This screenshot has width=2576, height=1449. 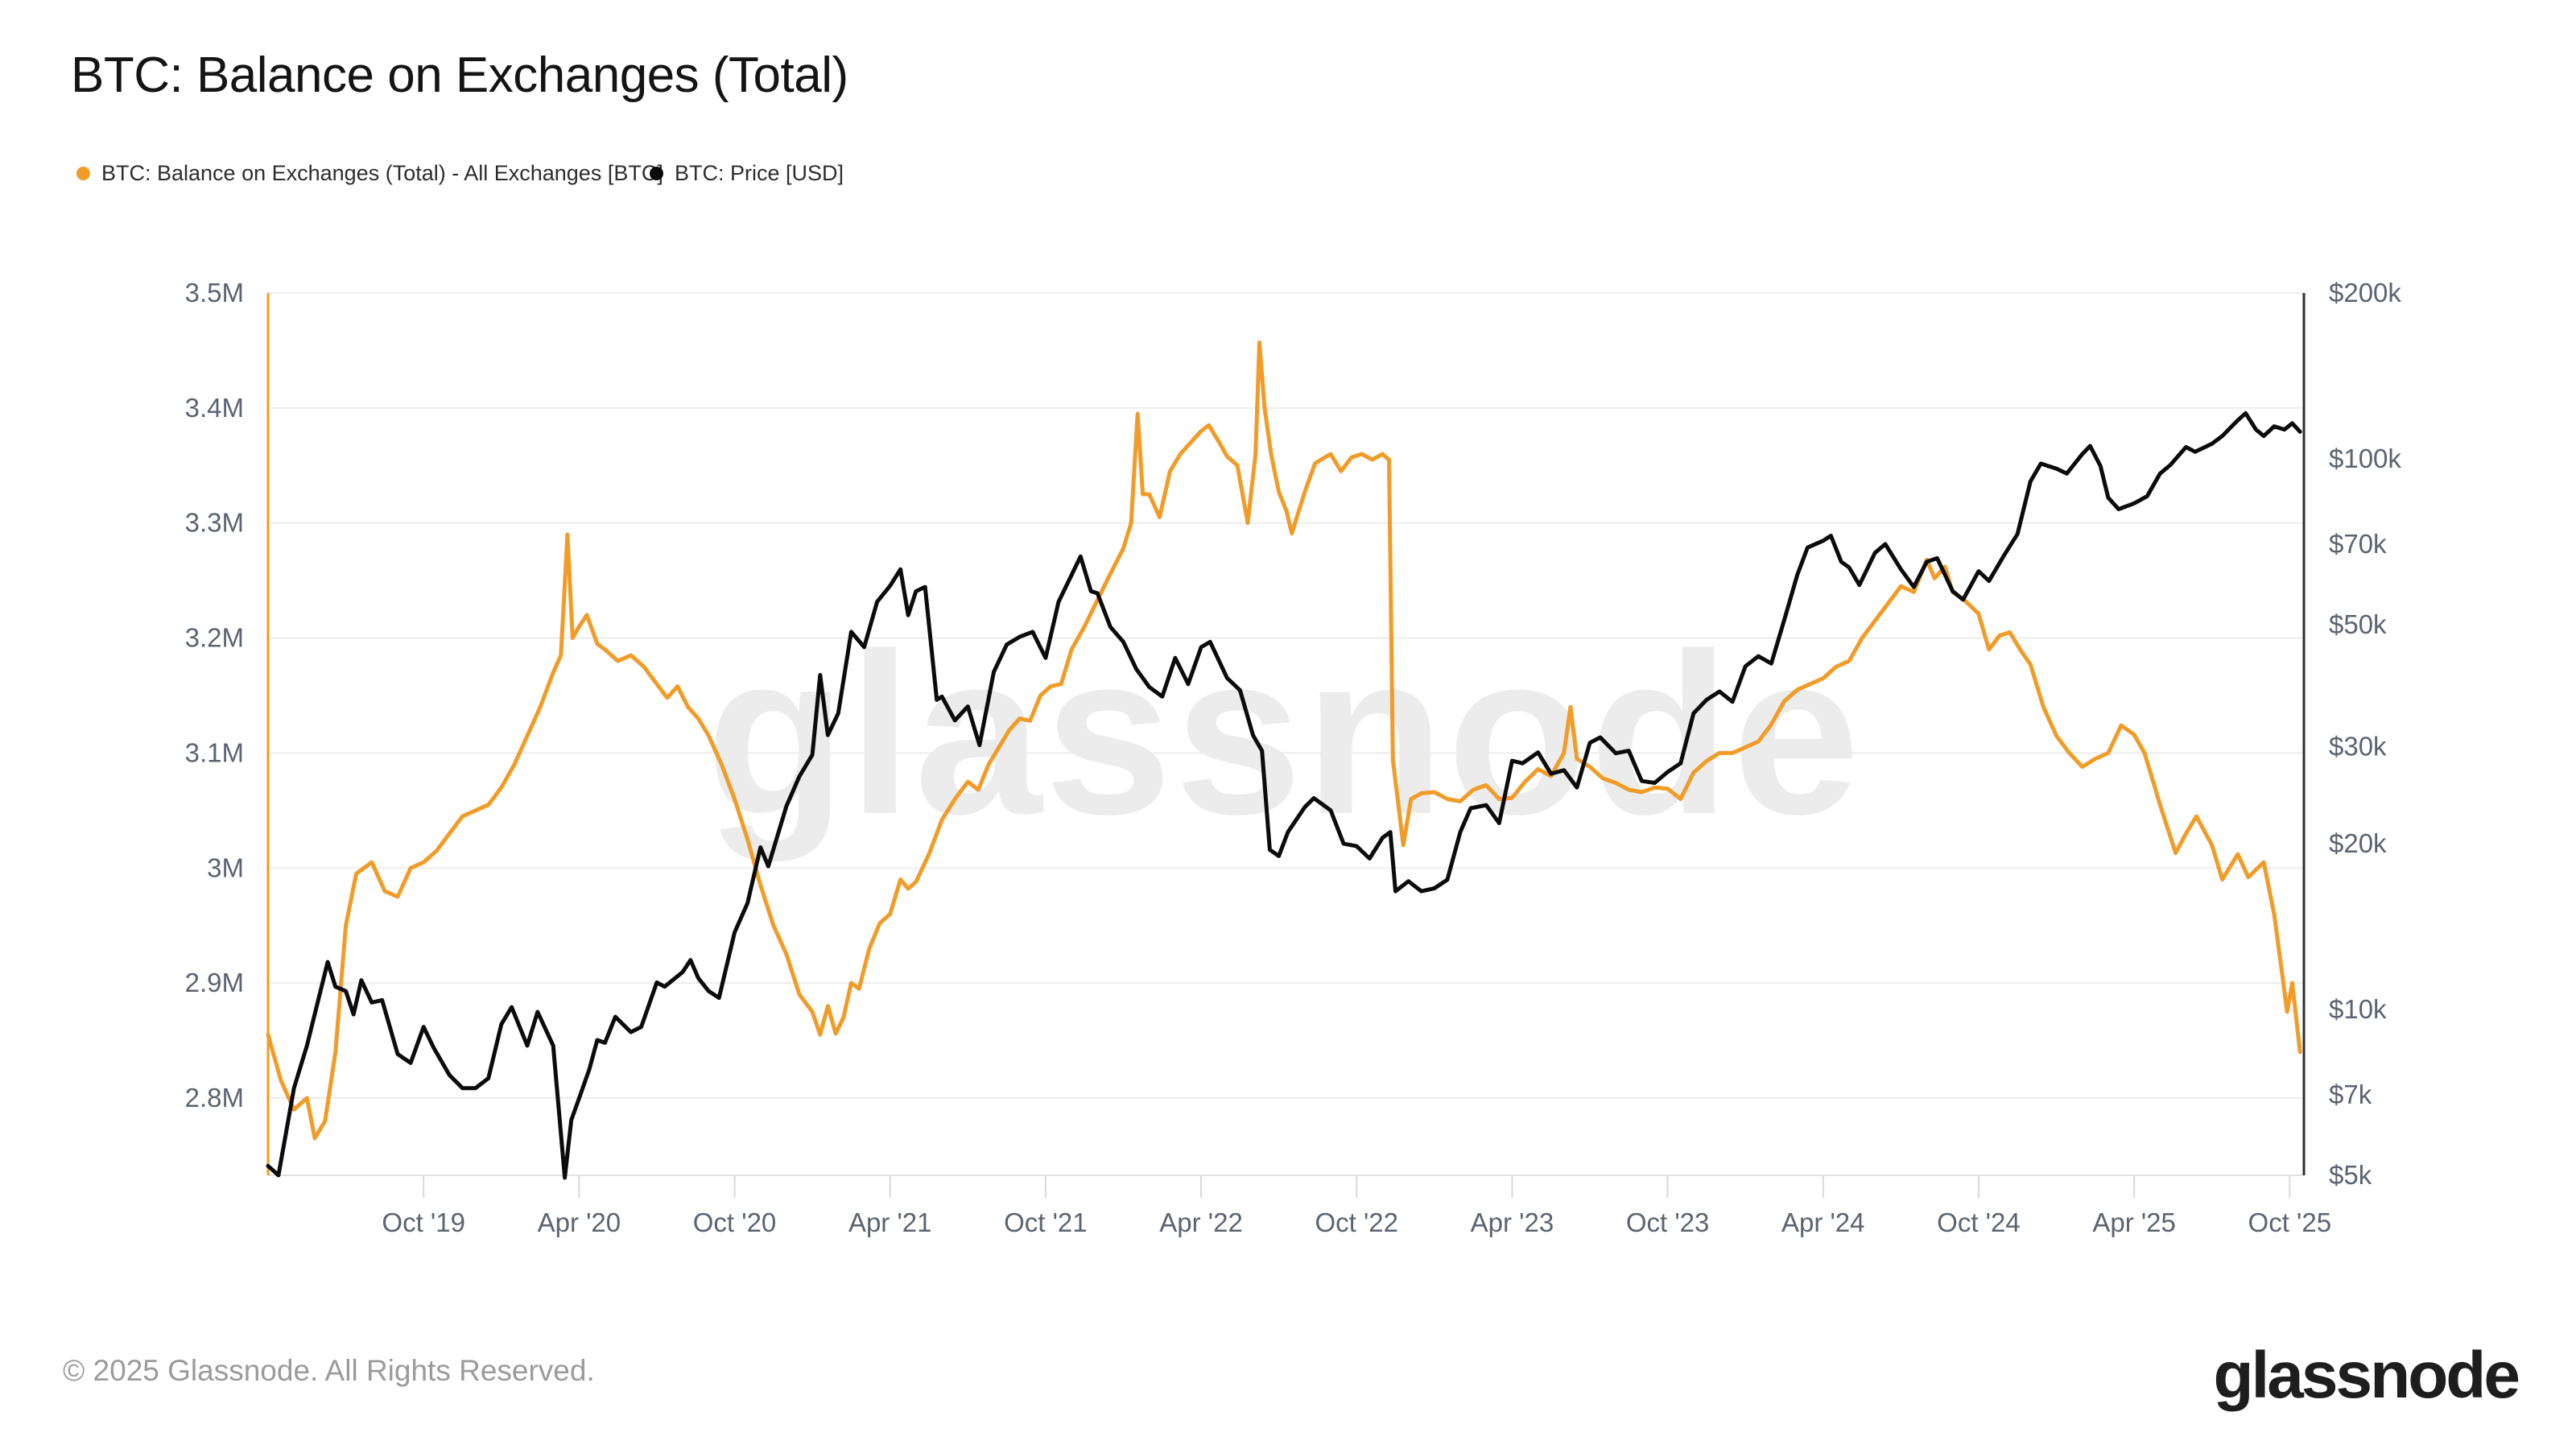 What do you see at coordinates (656, 173) in the screenshot?
I see `price-series-dot-icon` at bounding box center [656, 173].